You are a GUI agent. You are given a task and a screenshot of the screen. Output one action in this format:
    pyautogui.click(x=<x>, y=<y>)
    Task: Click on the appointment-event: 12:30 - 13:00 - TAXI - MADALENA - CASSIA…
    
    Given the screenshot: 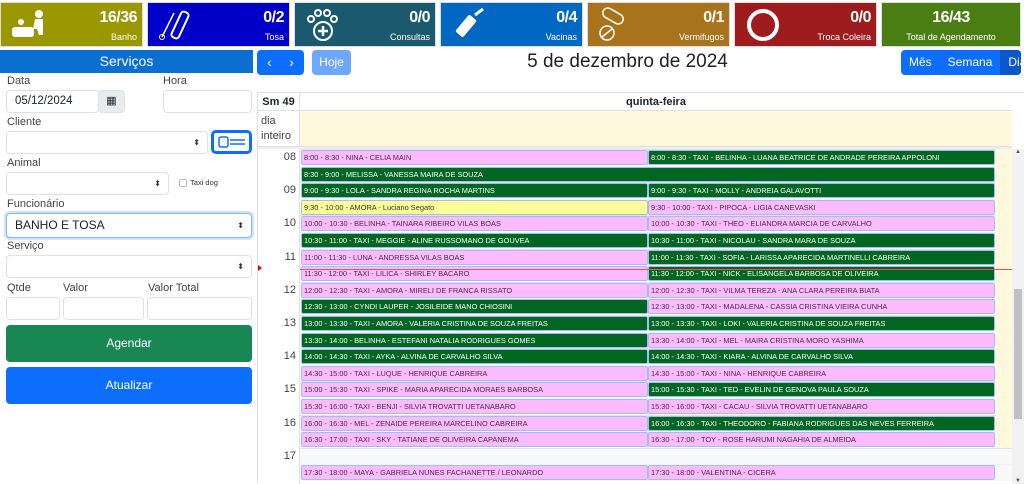 What is the action you would take?
    pyautogui.click(x=821, y=307)
    